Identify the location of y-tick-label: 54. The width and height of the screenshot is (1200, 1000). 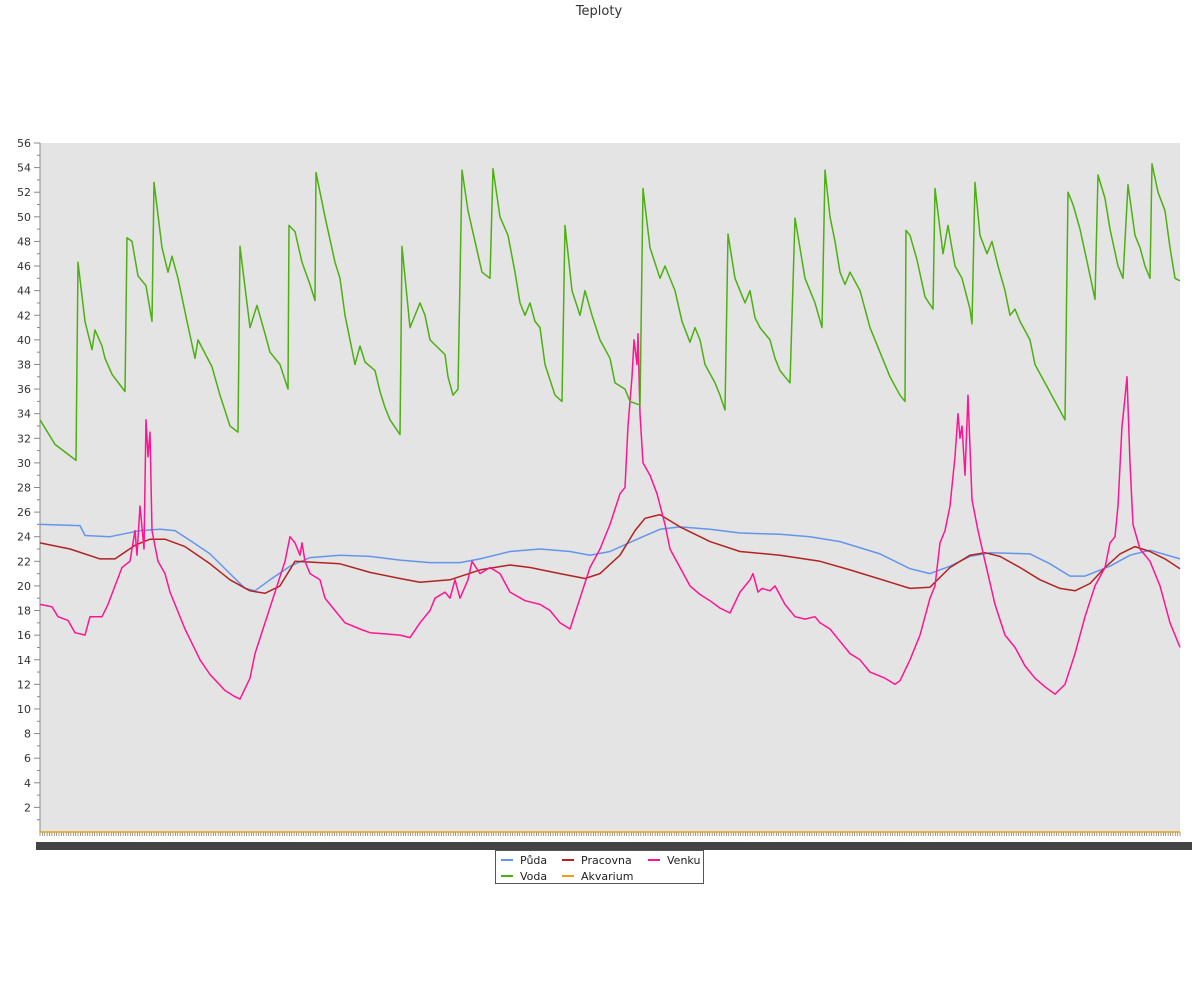
(24, 168).